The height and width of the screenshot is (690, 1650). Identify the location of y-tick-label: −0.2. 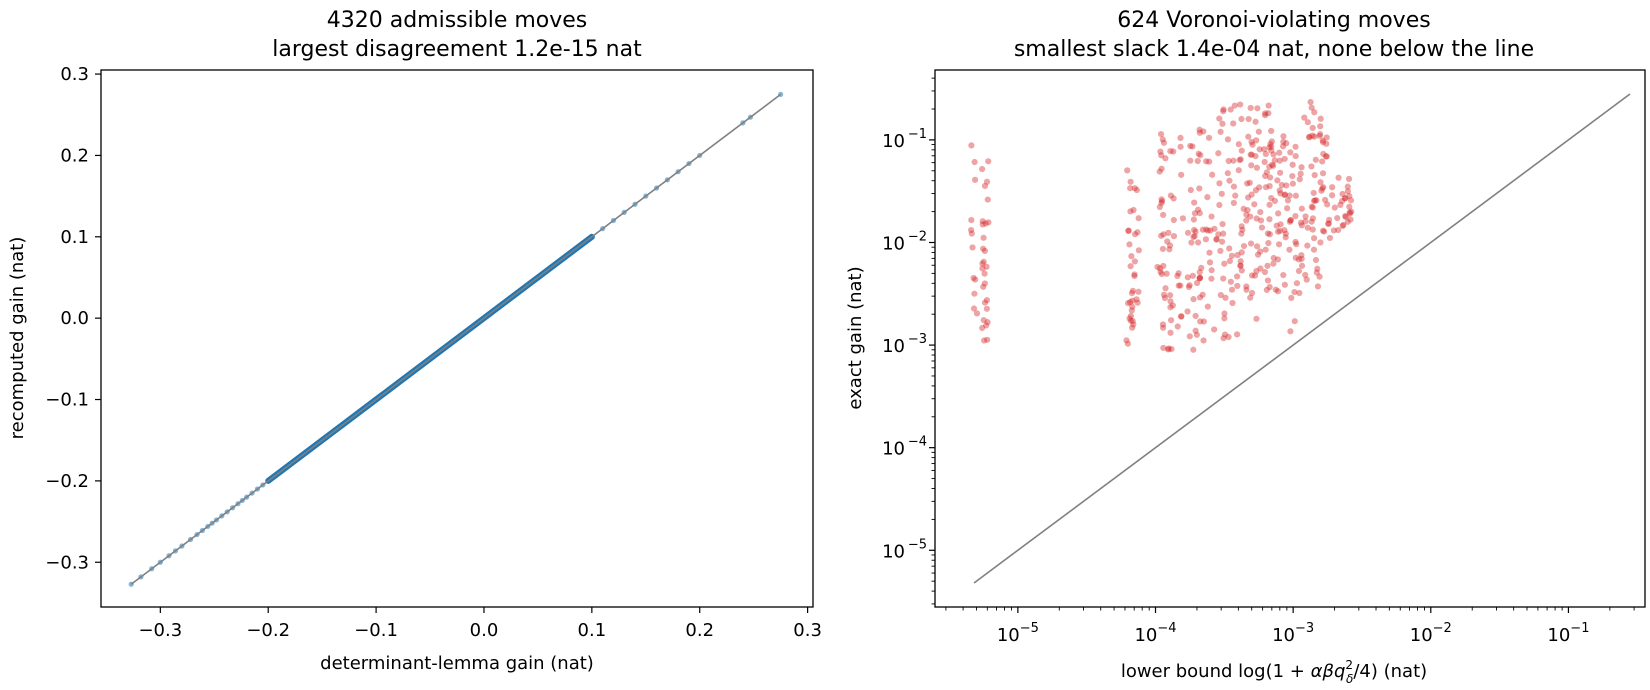
(67, 481).